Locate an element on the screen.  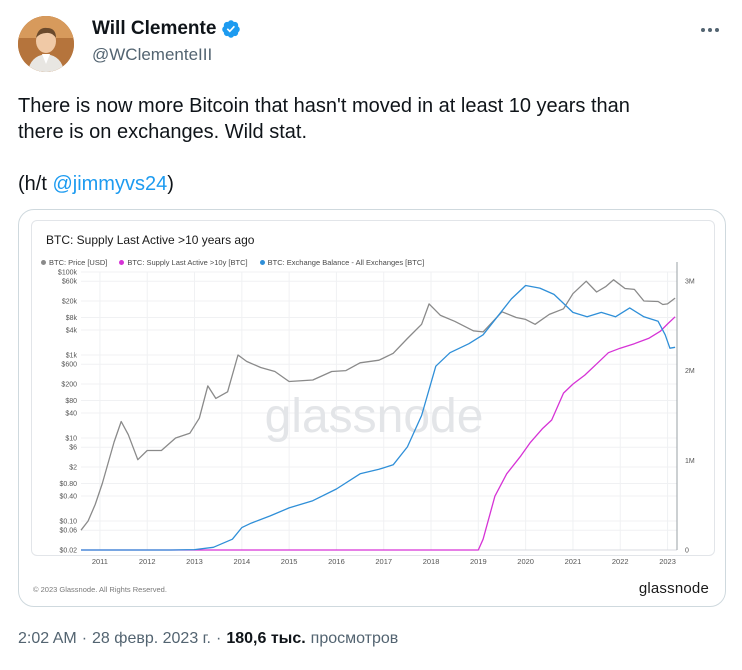
hat-tip-prefix: (h/t is located at coordinates (35, 184).